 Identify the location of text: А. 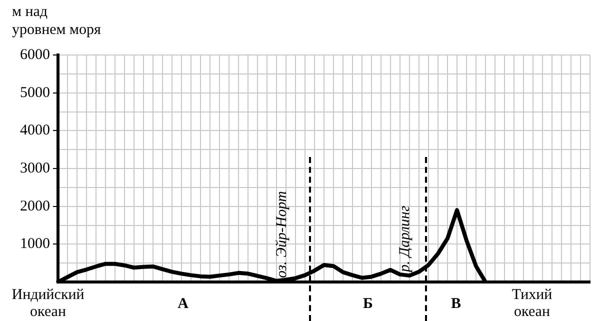
(183, 304).